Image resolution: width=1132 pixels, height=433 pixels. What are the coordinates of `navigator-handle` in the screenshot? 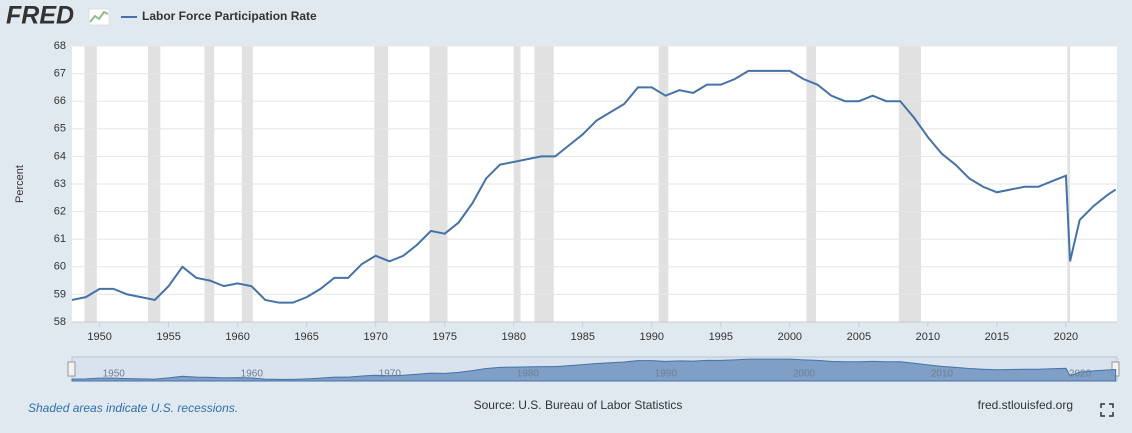 It's located at (71, 369).